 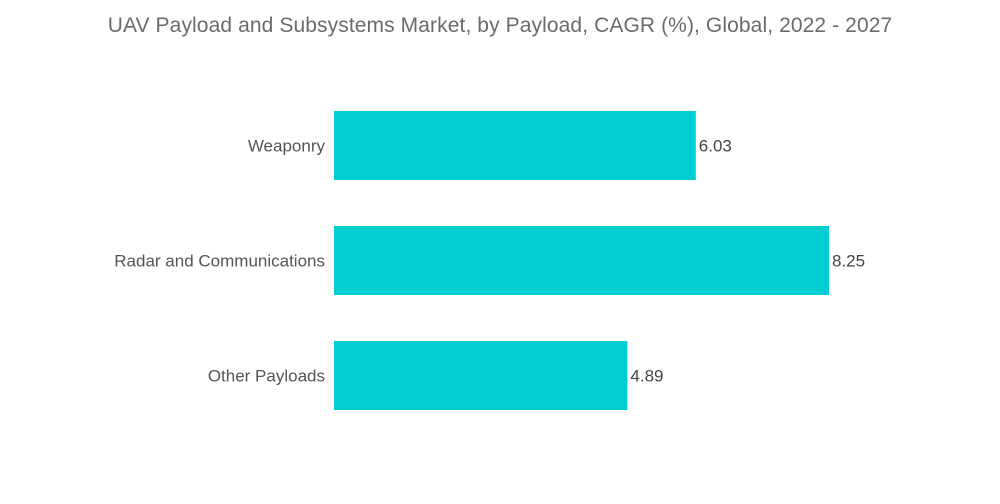 I want to click on value-label: 8.25, so click(x=848, y=261).